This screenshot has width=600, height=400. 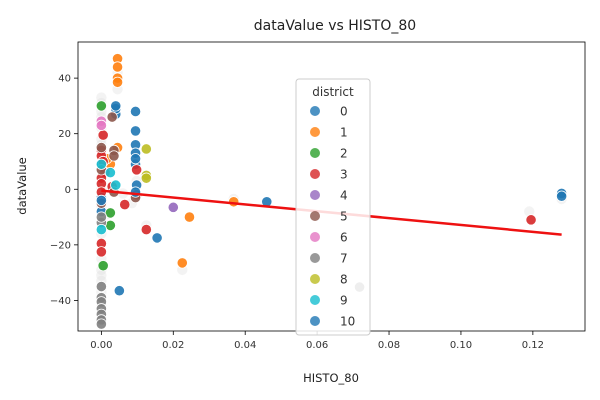 I want to click on legend-frame, so click(x=333, y=207).